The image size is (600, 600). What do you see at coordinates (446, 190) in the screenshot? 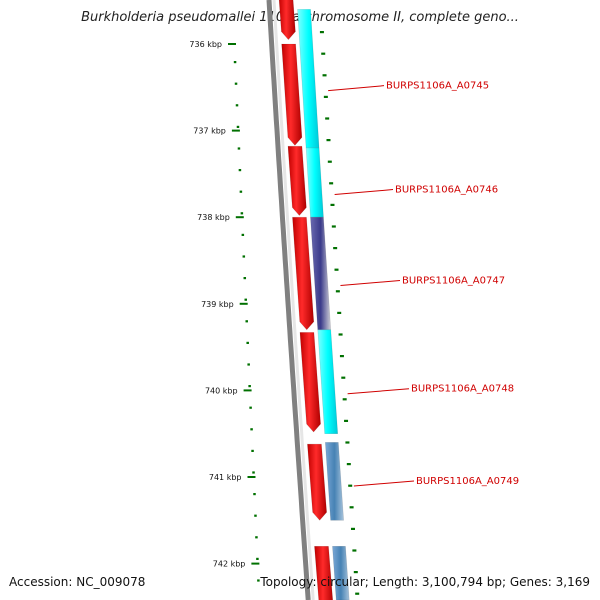
I see `gene-label: BURPS1106A_A0746` at bounding box center [446, 190].